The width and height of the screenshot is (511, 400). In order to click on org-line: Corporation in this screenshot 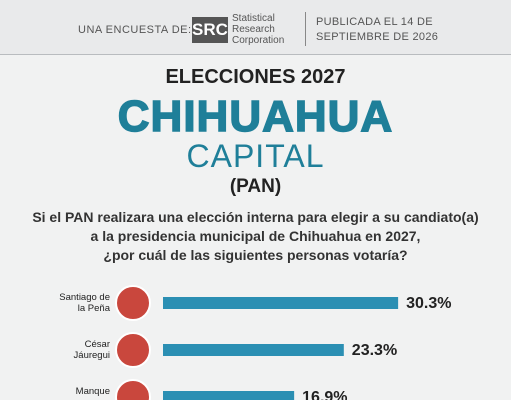, I will do `click(258, 40)`.